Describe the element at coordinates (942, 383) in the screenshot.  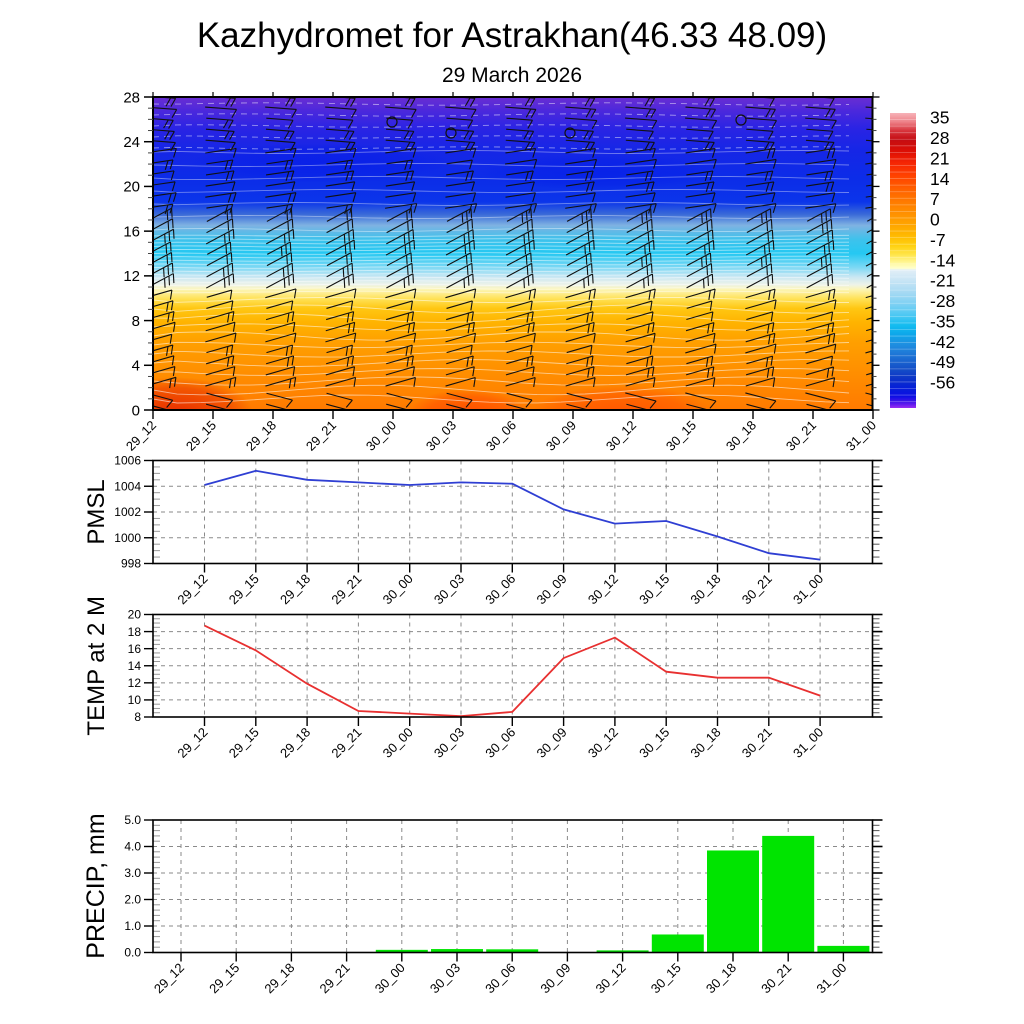
I see `svg-text: -56` at that location.